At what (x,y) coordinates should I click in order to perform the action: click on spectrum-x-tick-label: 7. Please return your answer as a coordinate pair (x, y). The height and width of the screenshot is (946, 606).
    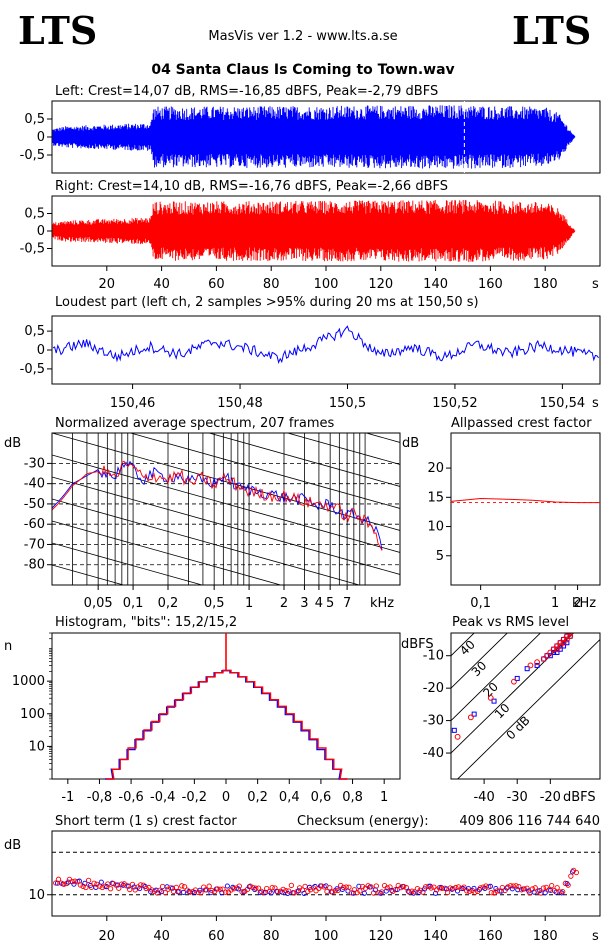
    Looking at the image, I should click on (347, 603).